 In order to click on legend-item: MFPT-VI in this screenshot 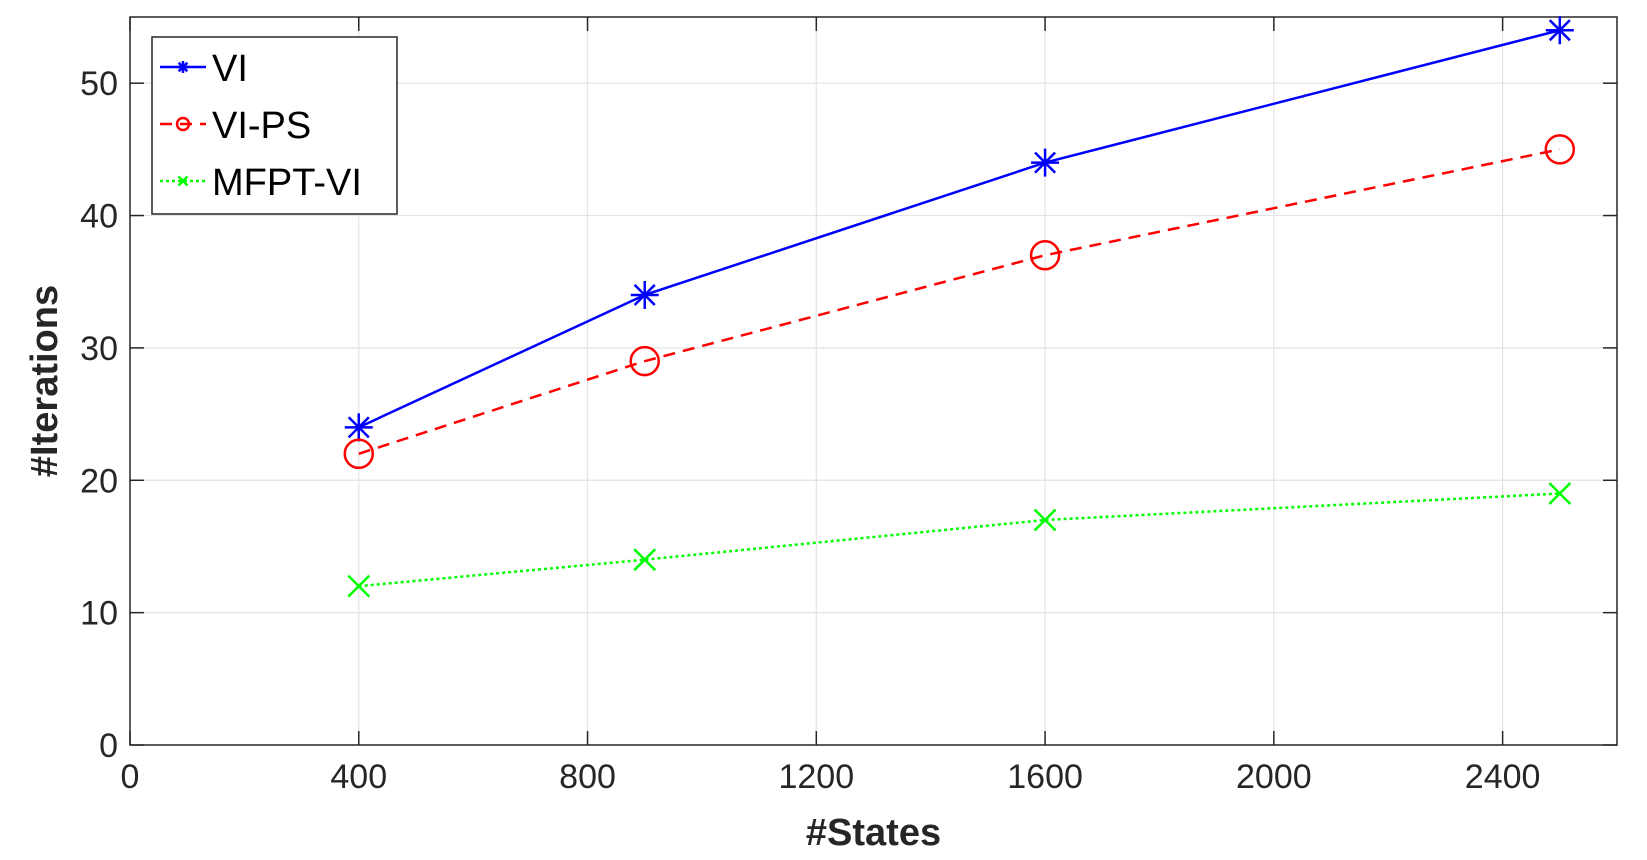, I will do `click(261, 183)`.